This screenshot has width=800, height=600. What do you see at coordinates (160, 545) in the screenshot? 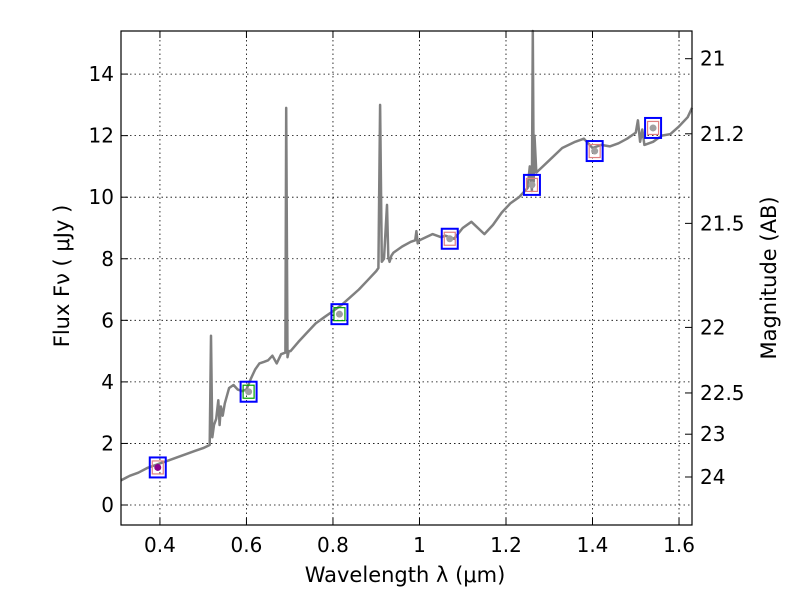
I see `x-tick-label: 0.4` at bounding box center [160, 545].